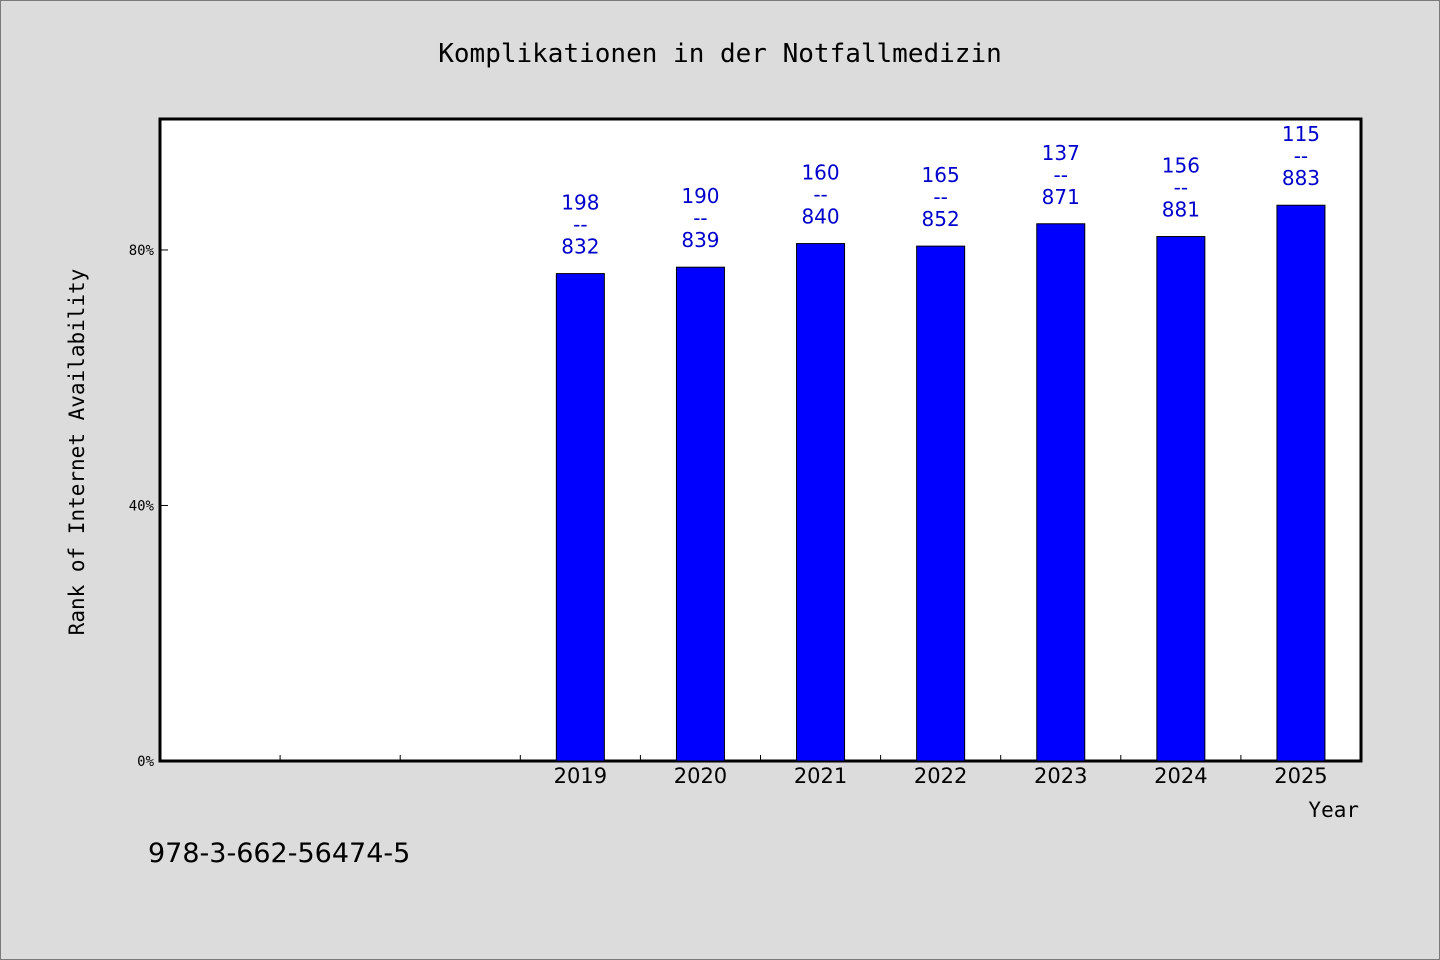 The height and width of the screenshot is (960, 1440). What do you see at coordinates (1300, 776) in the screenshot?
I see `x-tick-label: 2025` at bounding box center [1300, 776].